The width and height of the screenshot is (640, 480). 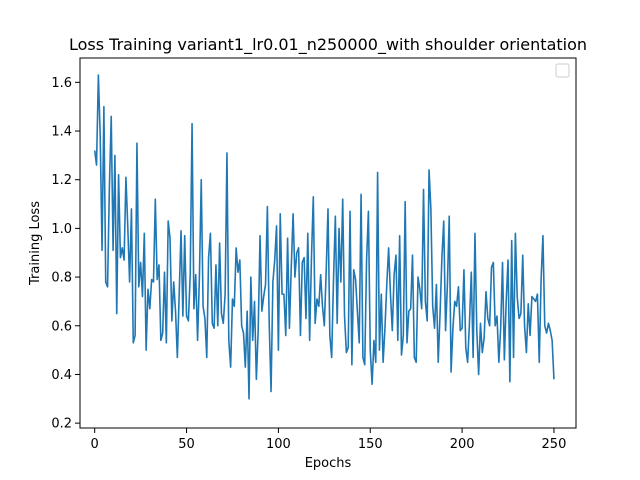 I want to click on y-tick-label: 1.0, so click(x=61, y=229).